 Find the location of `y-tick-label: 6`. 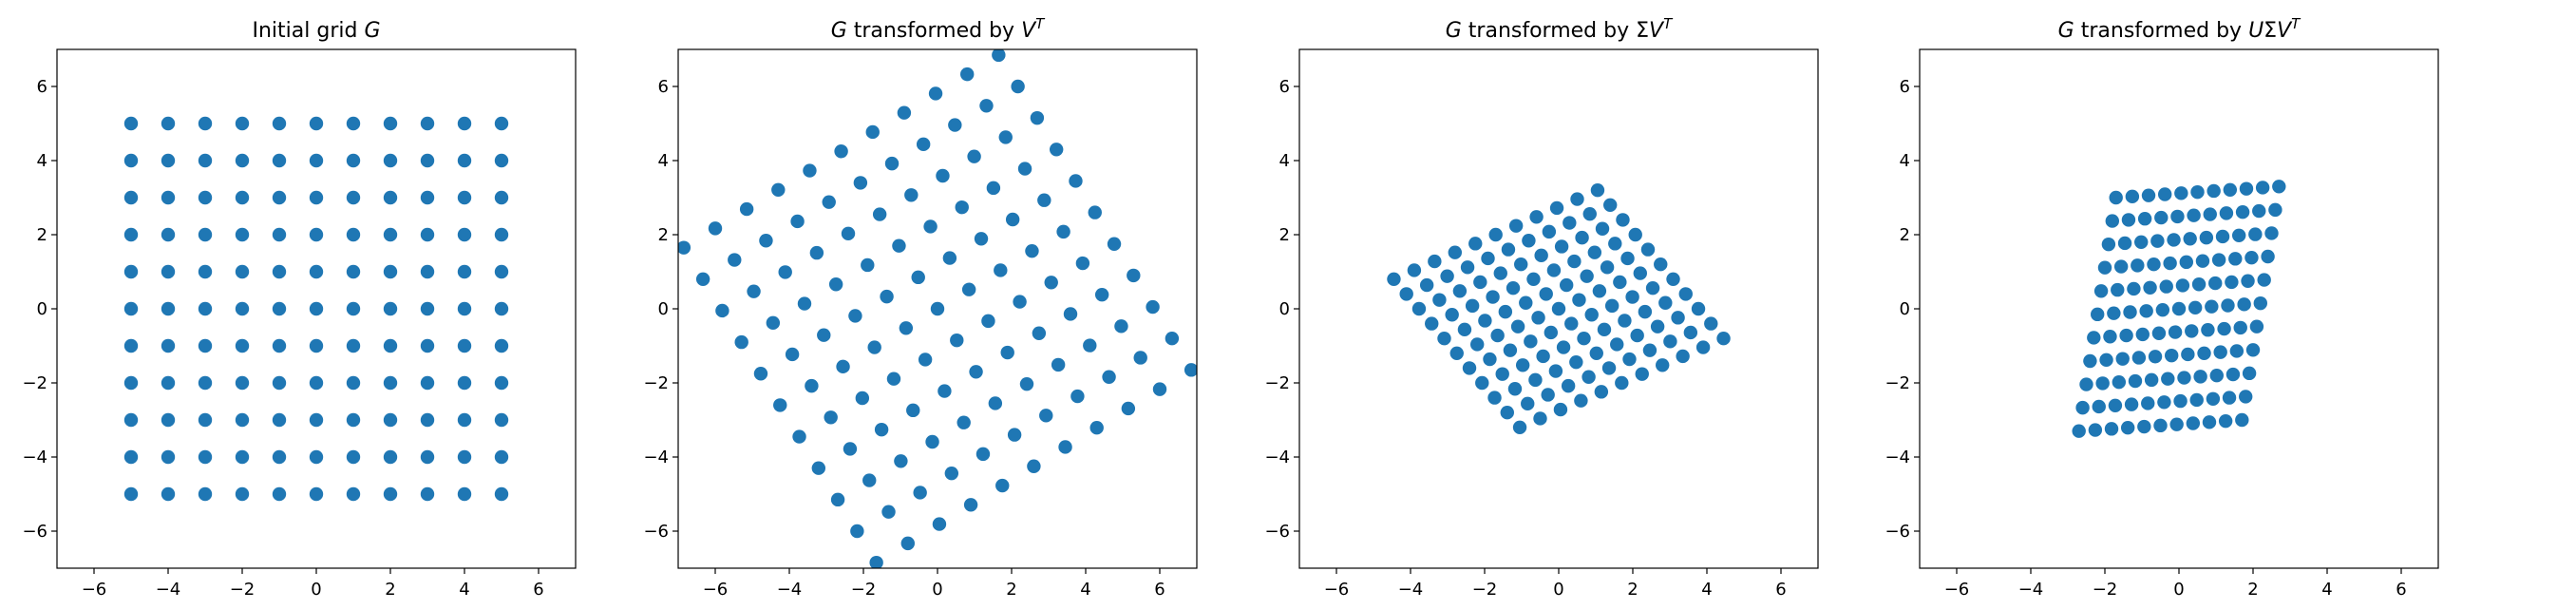

y-tick-label: 6 is located at coordinates (42, 87).